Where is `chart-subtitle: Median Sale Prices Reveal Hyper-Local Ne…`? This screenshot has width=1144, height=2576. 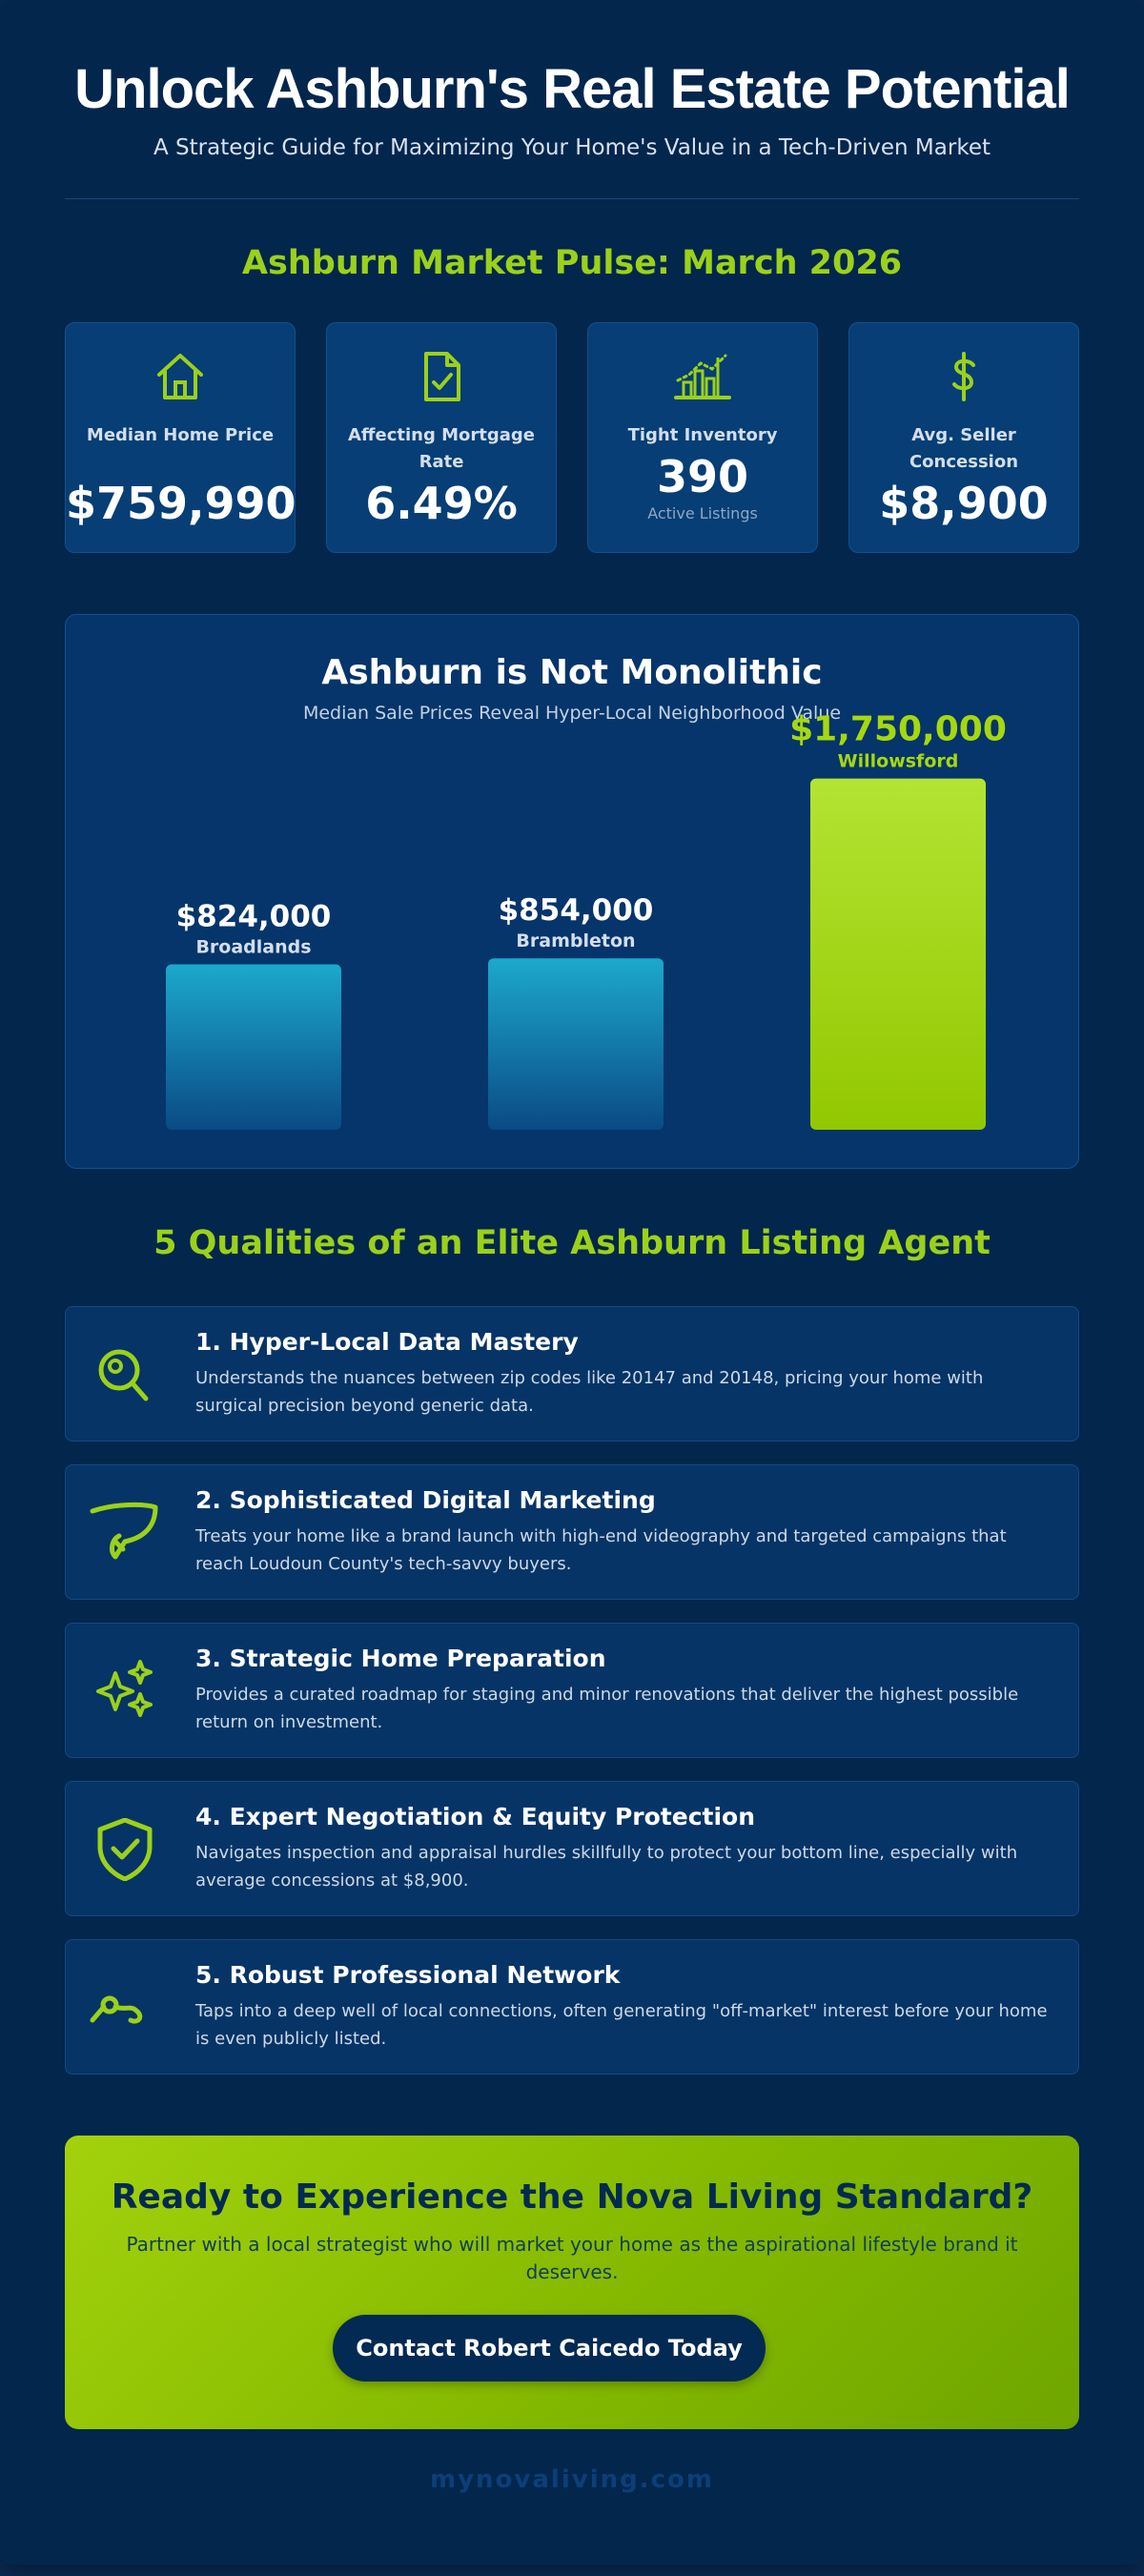
chart-subtitle: Median Sale Prices Reveal Hyper-Local Ne… is located at coordinates (572, 714).